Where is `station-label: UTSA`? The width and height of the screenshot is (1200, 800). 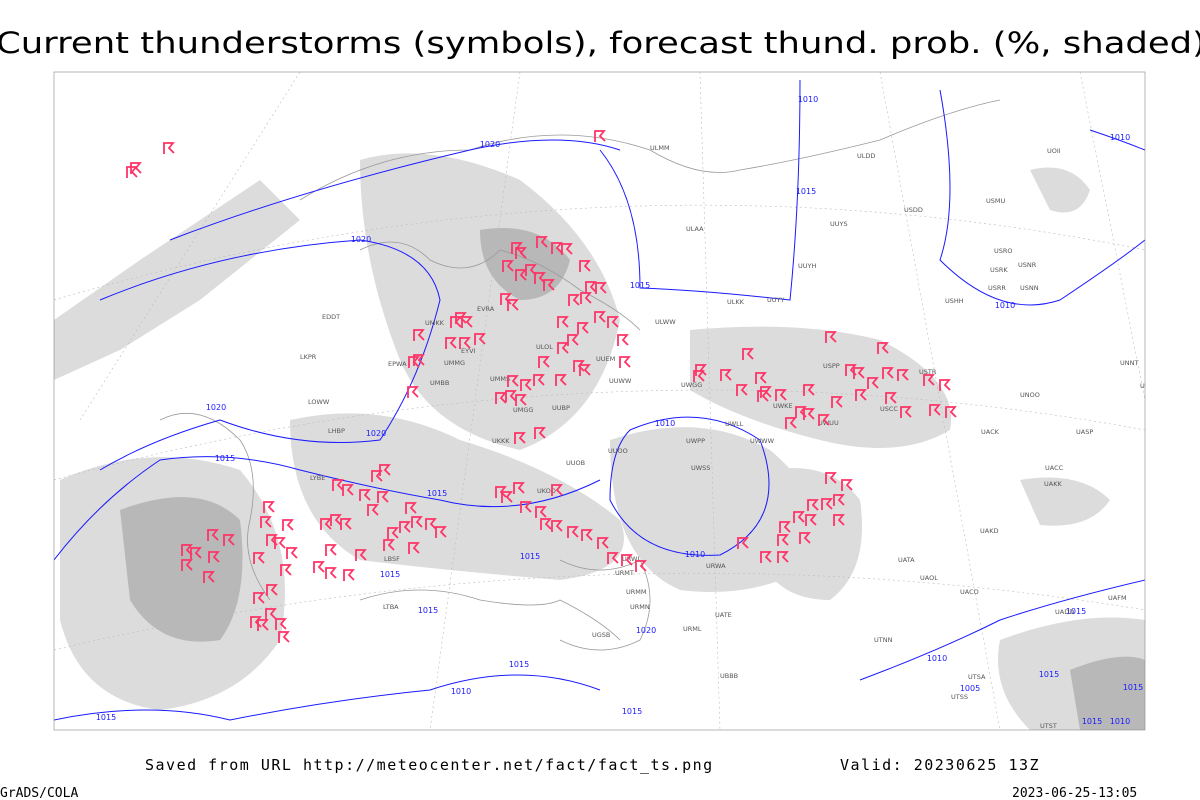
station-label: UTSA is located at coordinates (977, 677).